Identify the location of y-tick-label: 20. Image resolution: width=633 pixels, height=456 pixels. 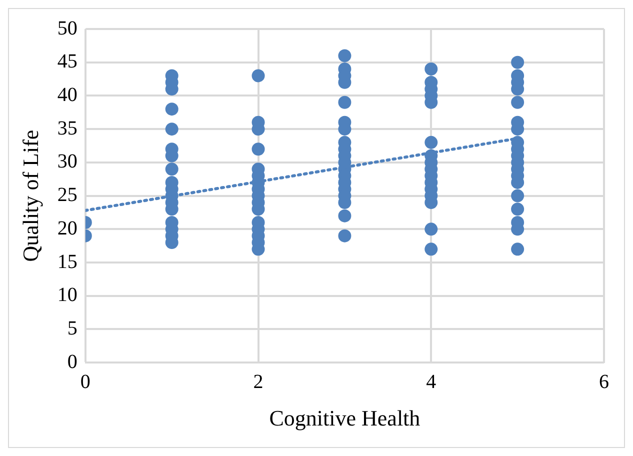
(67, 228).